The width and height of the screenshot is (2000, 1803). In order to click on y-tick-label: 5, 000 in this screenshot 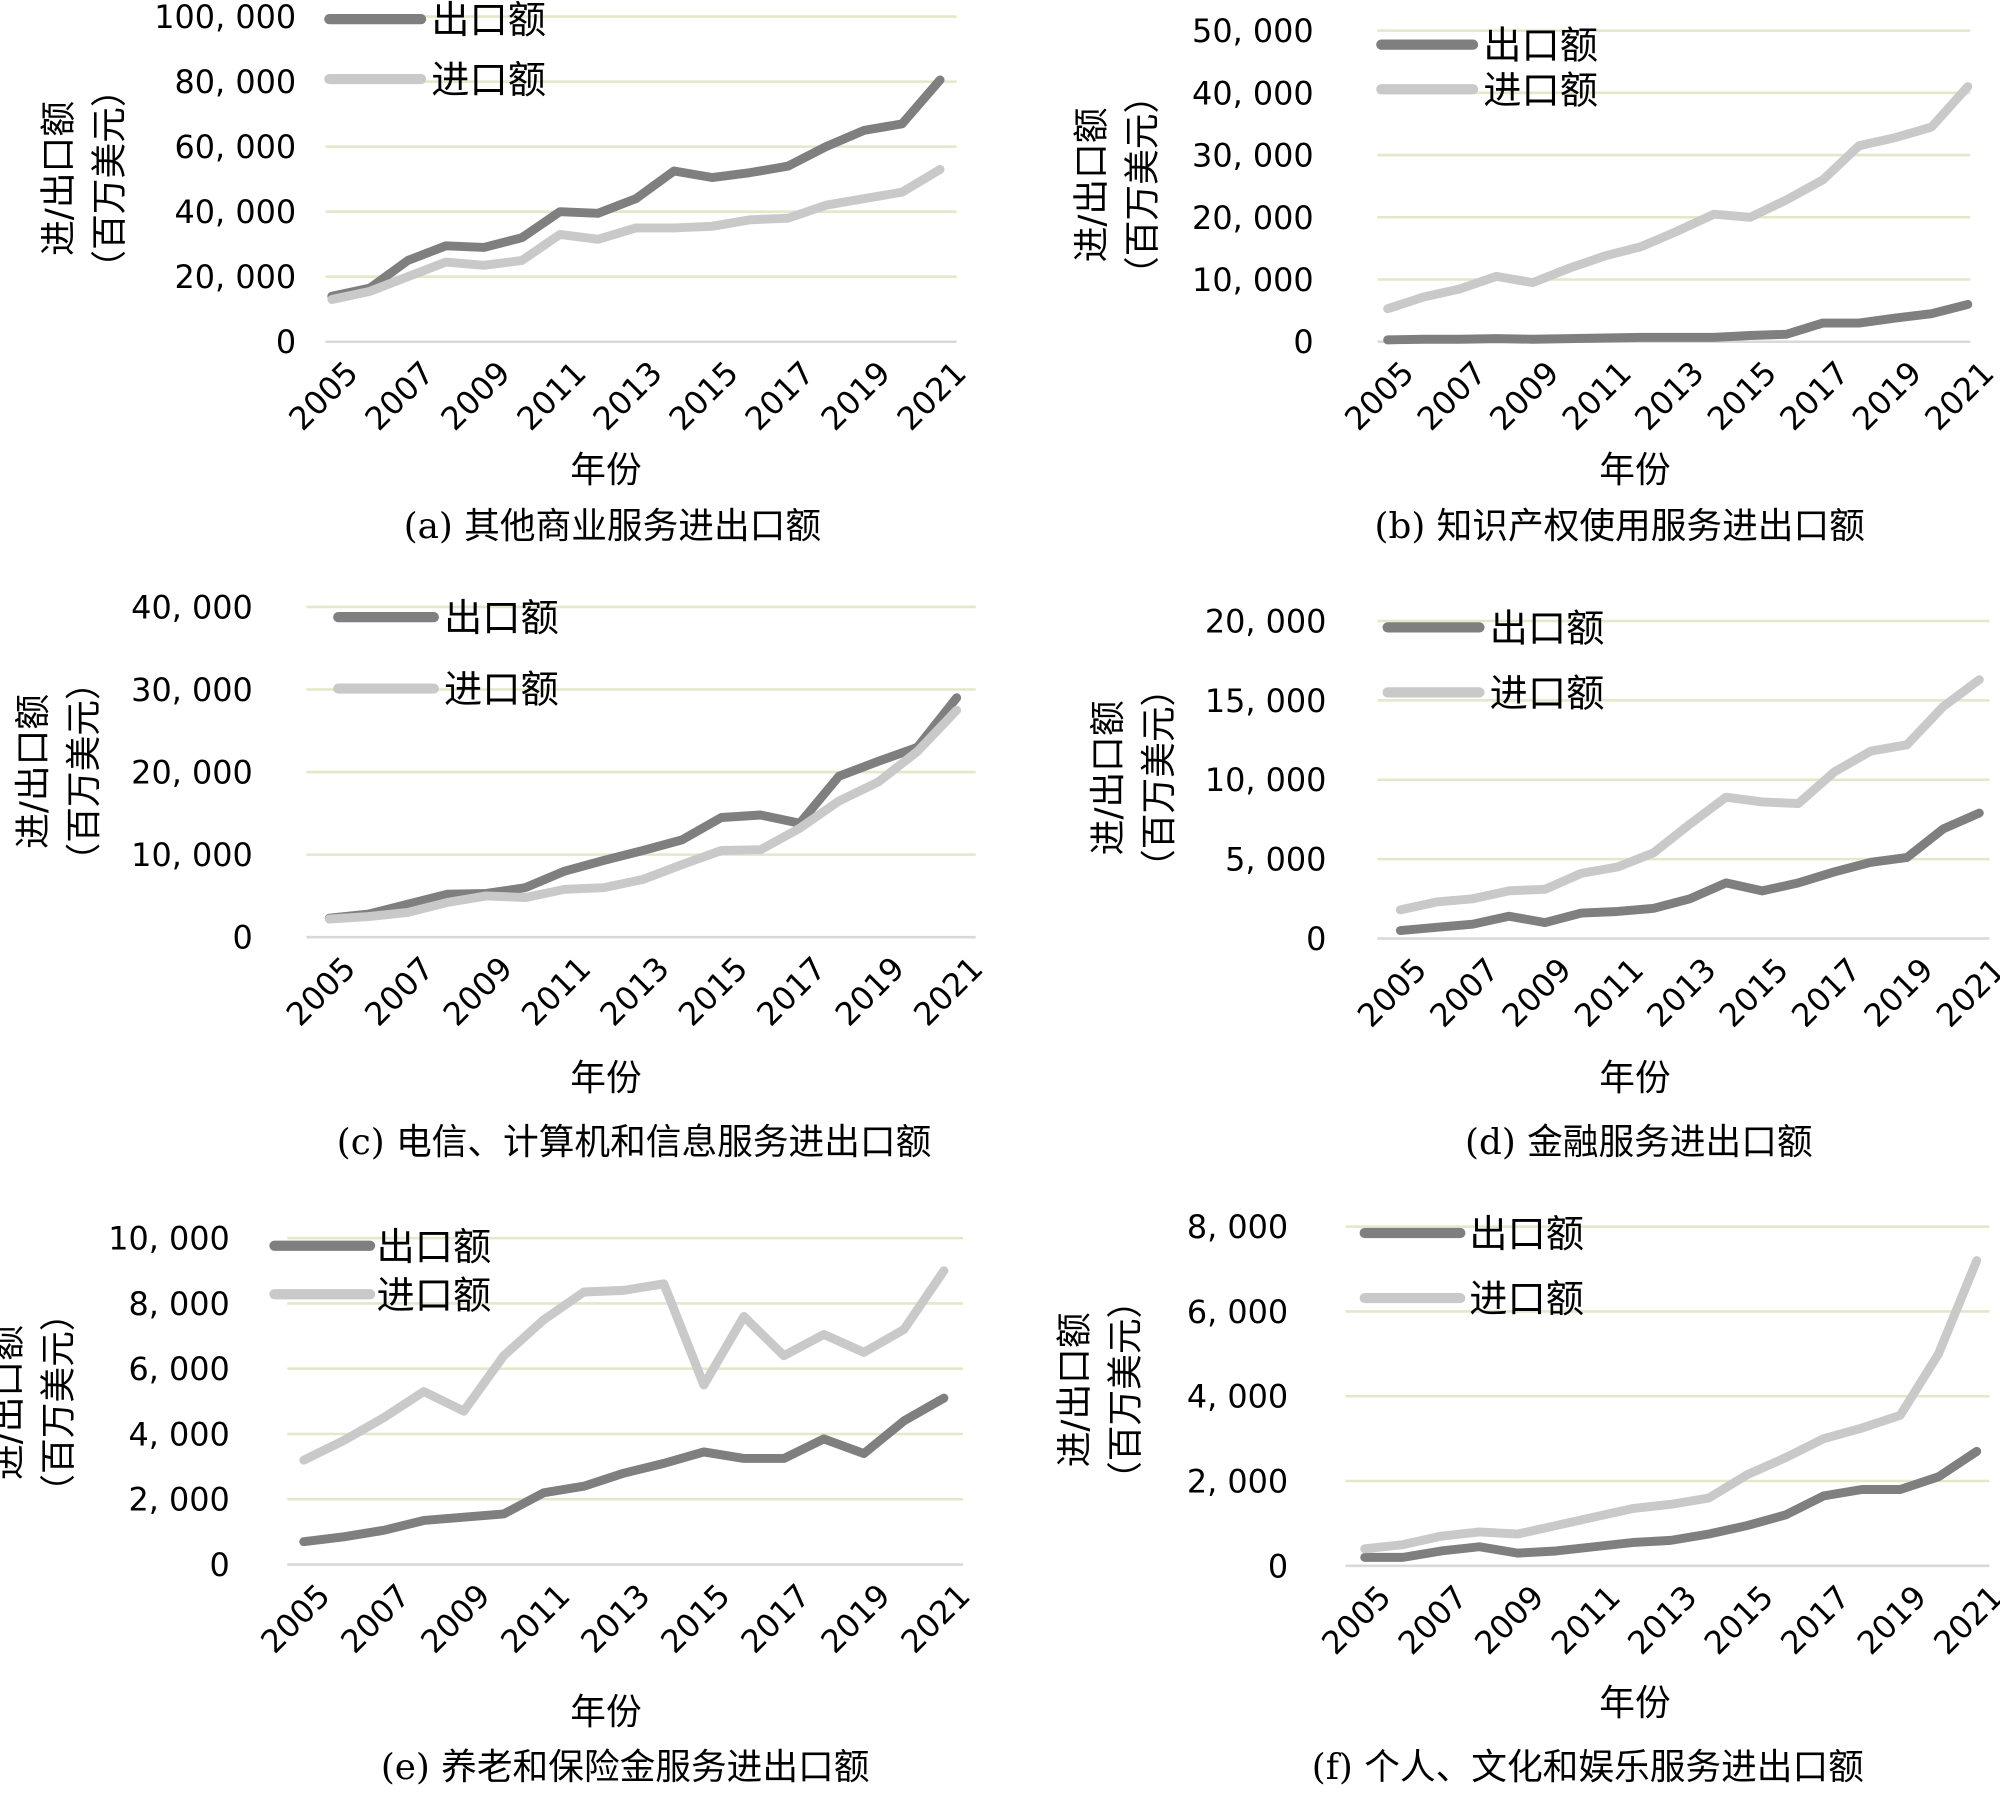, I will do `click(1275, 860)`.